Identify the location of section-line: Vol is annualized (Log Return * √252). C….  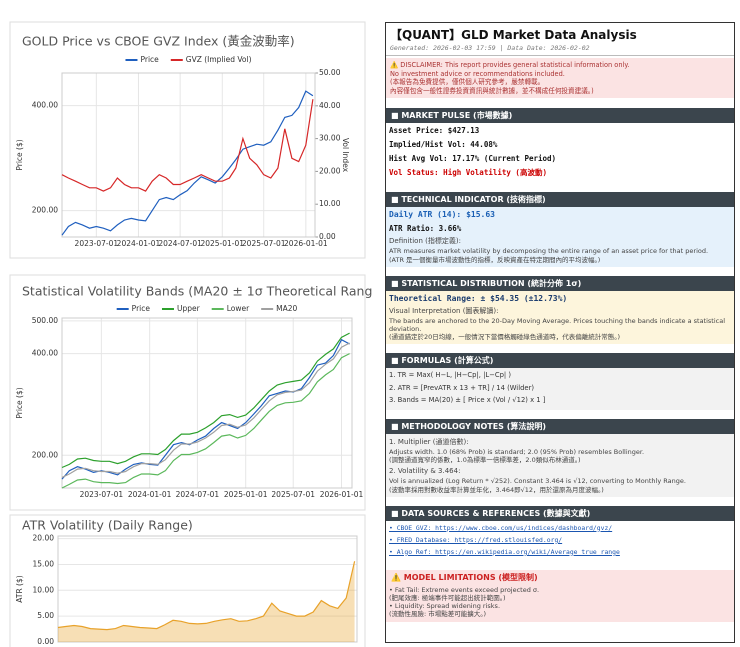
(537, 481).